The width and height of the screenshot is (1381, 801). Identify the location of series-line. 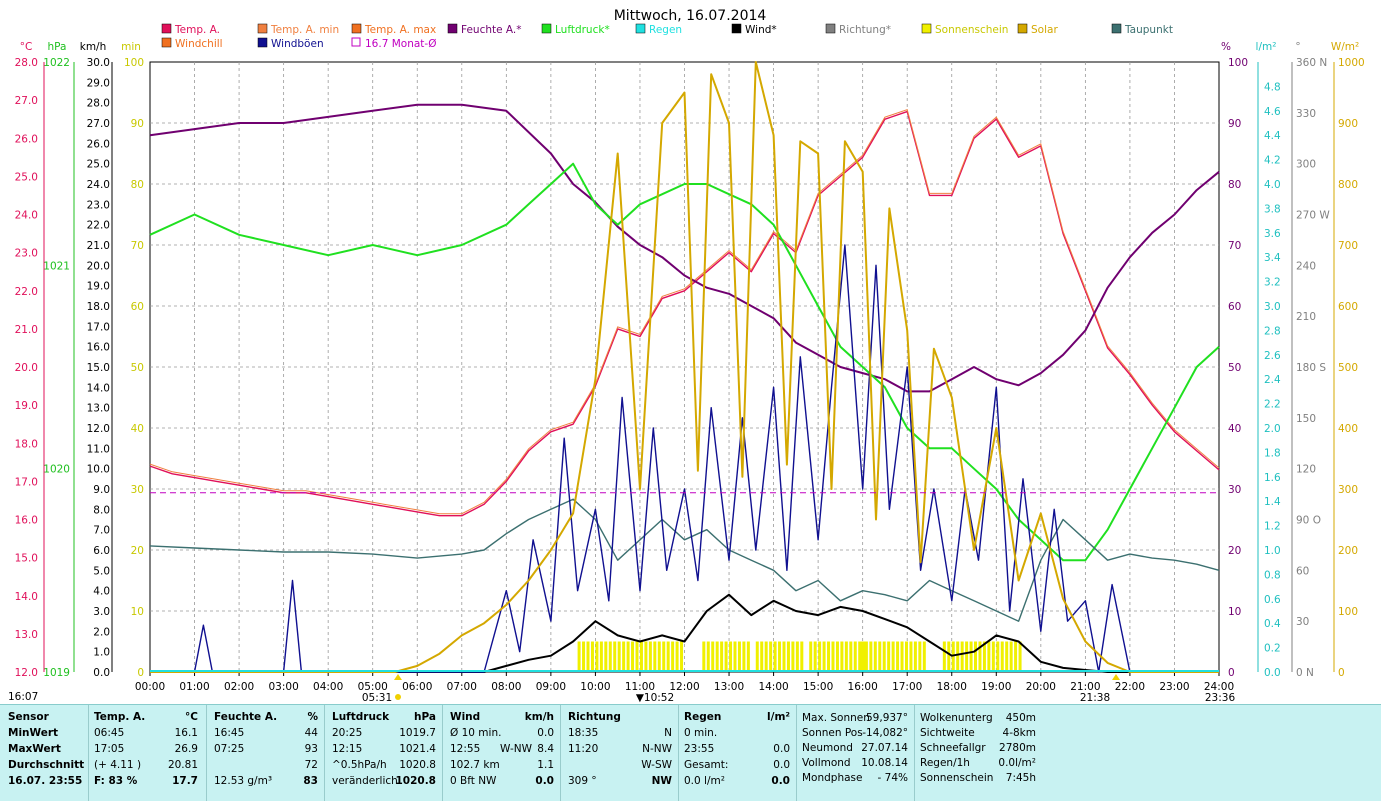
(684, 633).